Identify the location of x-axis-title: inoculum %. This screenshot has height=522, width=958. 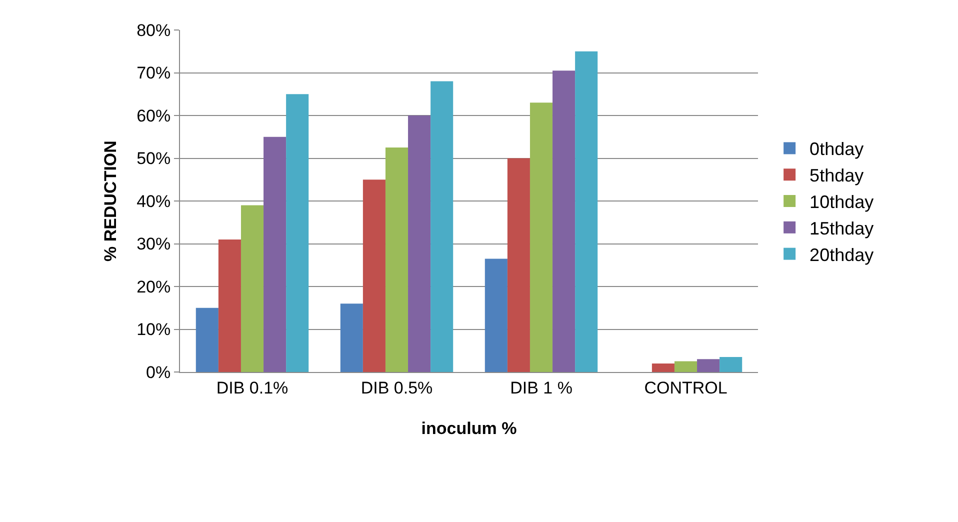
(469, 428).